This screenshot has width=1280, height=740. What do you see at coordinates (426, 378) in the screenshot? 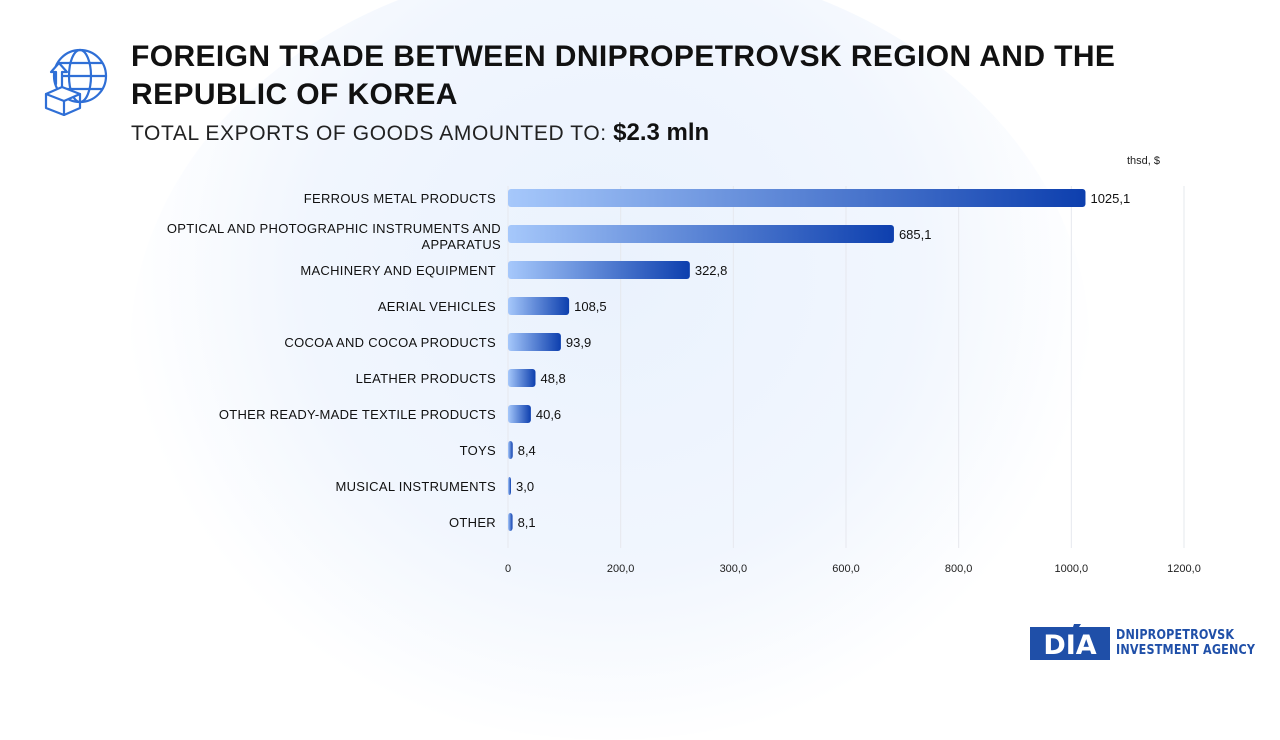
I see `category-label: LEATHER PRODUCTS` at bounding box center [426, 378].